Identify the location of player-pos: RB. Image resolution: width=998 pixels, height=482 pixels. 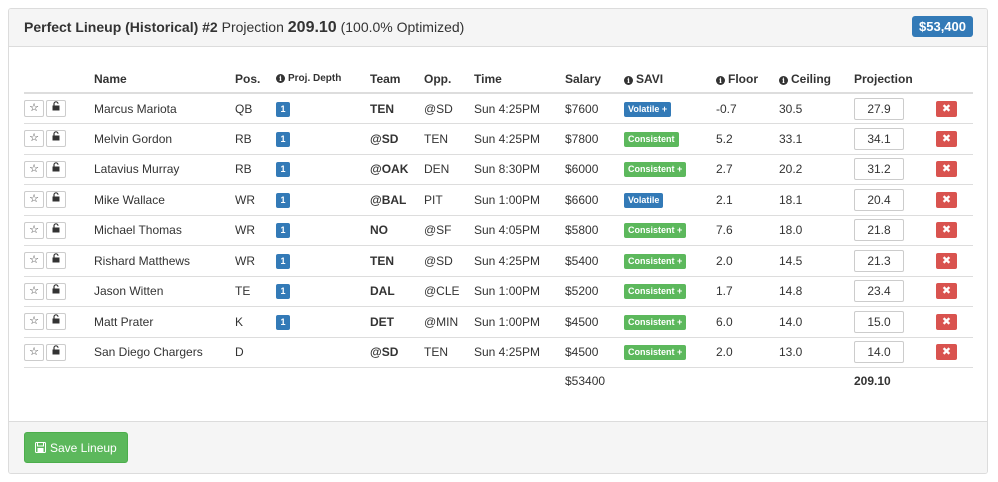
(255, 139).